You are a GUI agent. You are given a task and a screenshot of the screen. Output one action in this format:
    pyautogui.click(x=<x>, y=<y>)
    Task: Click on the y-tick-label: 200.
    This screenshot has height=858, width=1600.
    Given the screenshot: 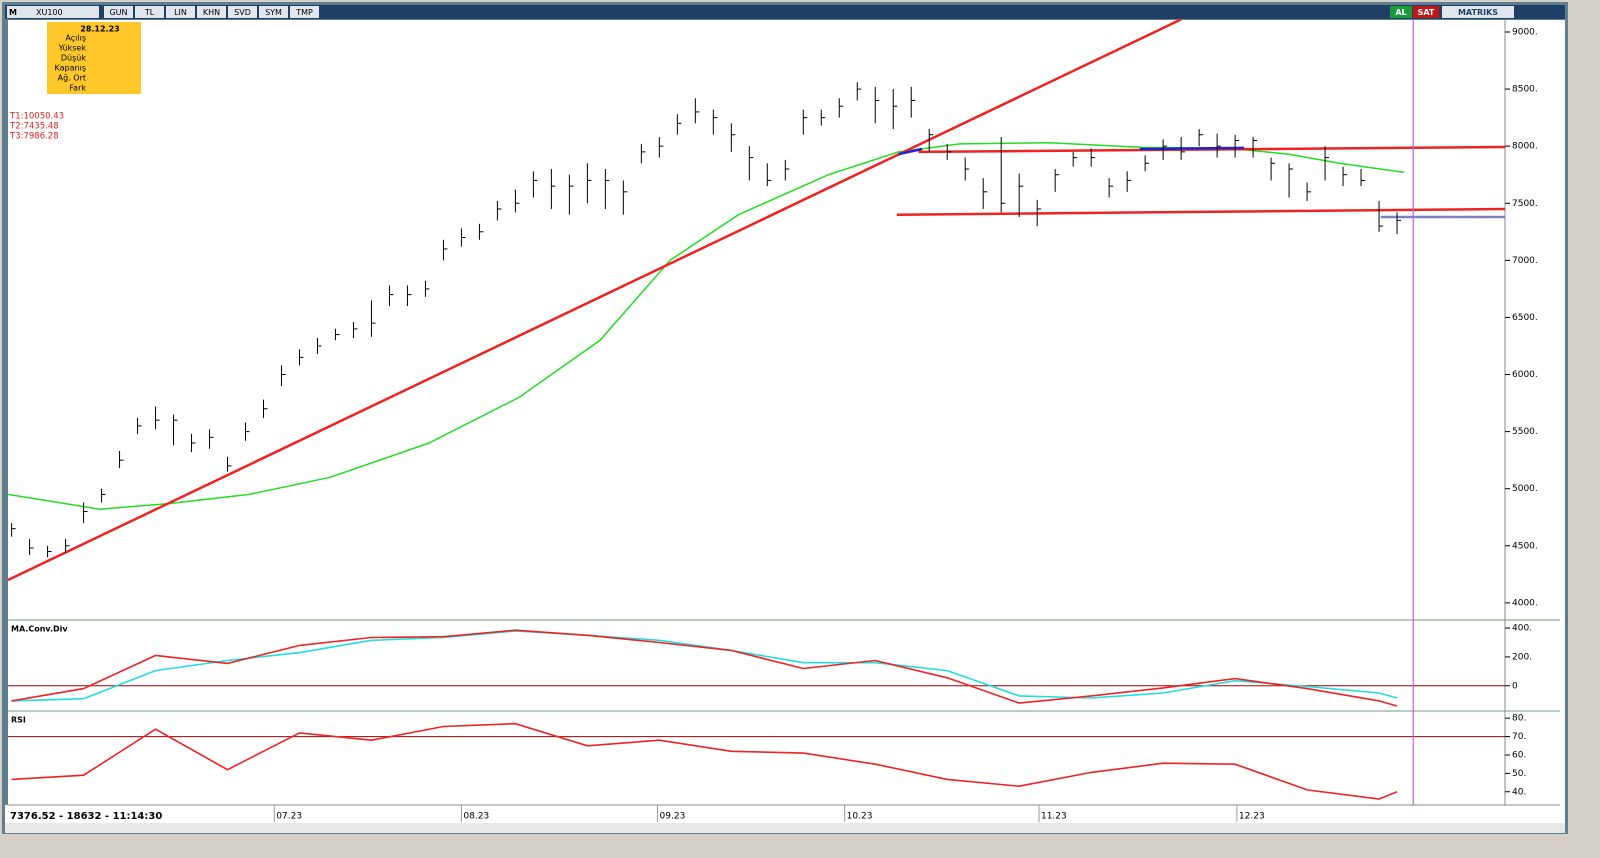 What is the action you would take?
    pyautogui.click(x=1522, y=657)
    